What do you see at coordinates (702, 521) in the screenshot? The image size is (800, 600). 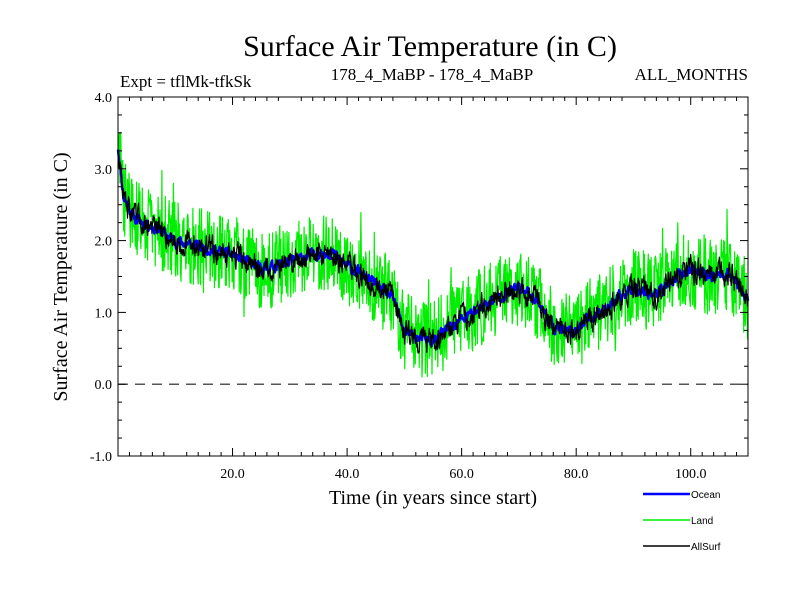 I see `legend-label-land: Land` at bounding box center [702, 521].